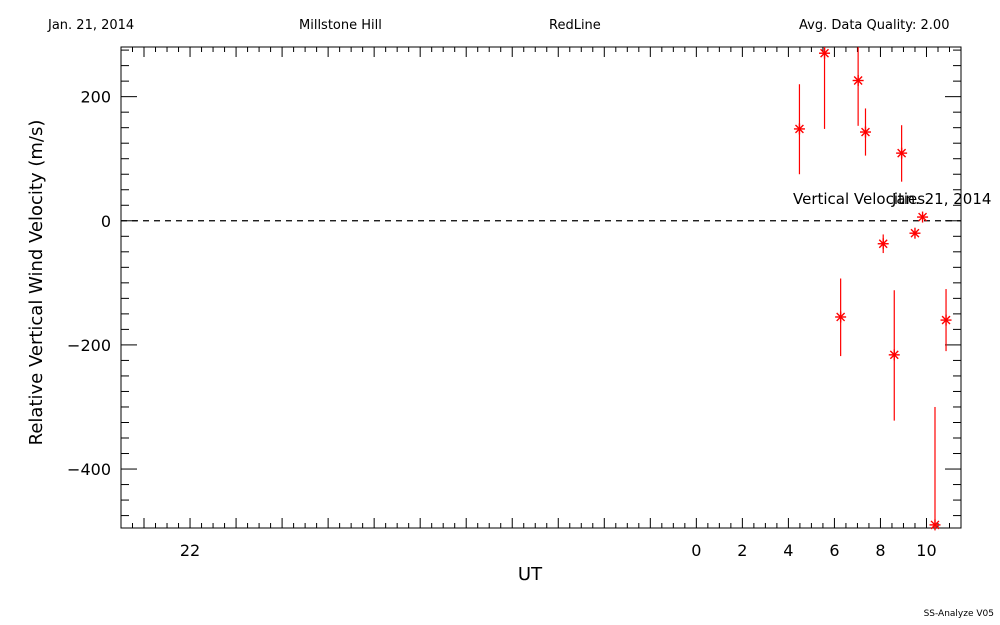 The height and width of the screenshot is (625, 1000). What do you see at coordinates (958, 614) in the screenshot?
I see `footer-version: SS-Analyze V05` at bounding box center [958, 614].